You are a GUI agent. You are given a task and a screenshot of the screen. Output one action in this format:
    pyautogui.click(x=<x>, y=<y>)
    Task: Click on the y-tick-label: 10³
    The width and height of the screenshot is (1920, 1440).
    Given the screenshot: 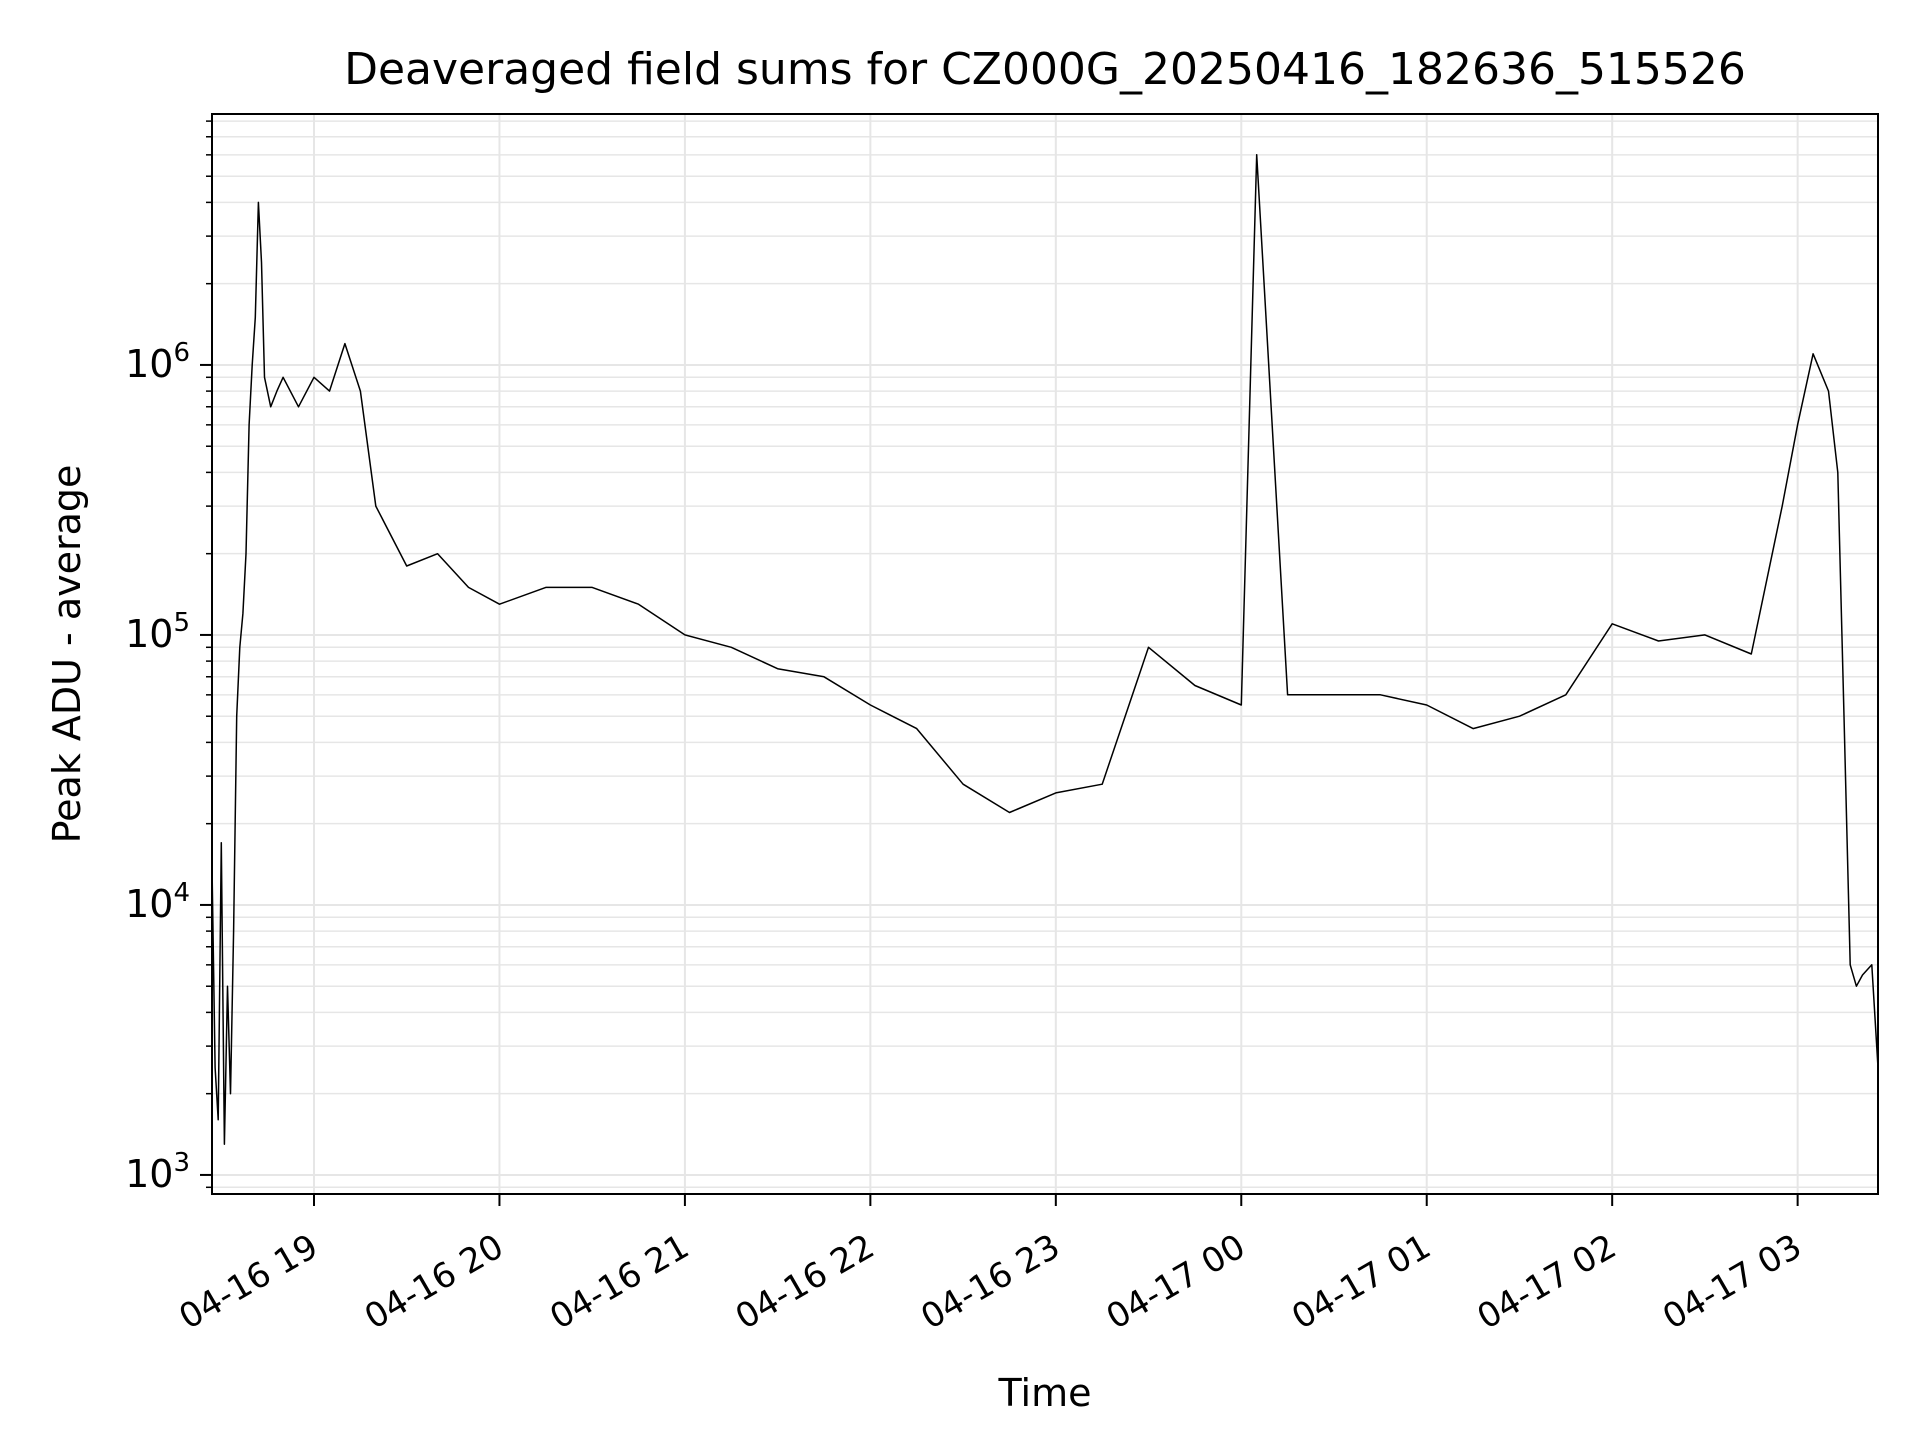 What is the action you would take?
    pyautogui.click(x=157, y=1172)
    